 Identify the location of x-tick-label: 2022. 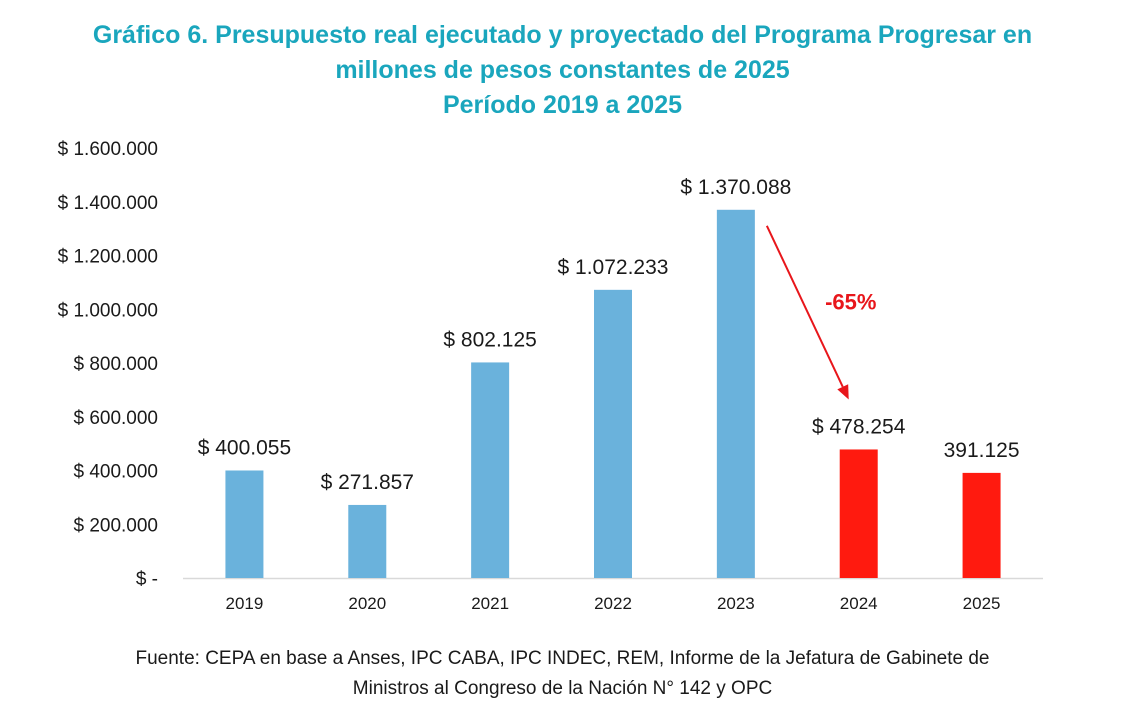
(613, 603).